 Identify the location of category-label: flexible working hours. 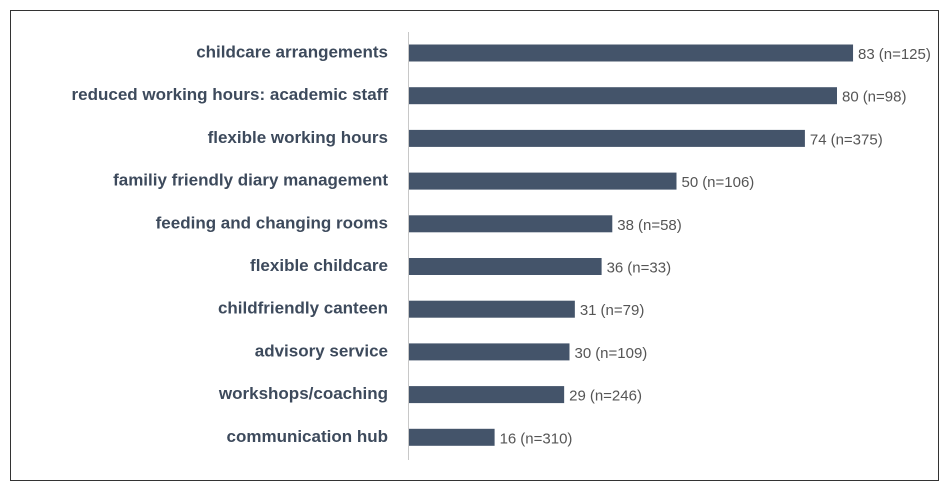
(298, 137).